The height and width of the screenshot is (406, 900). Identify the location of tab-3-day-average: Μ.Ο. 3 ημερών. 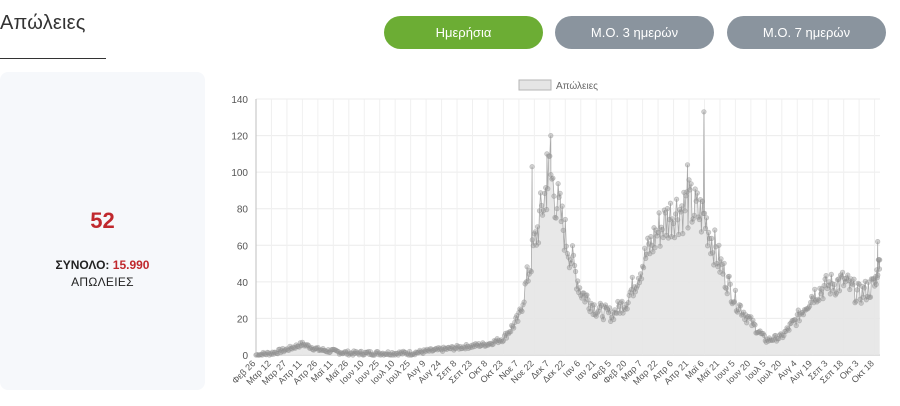
(634, 32).